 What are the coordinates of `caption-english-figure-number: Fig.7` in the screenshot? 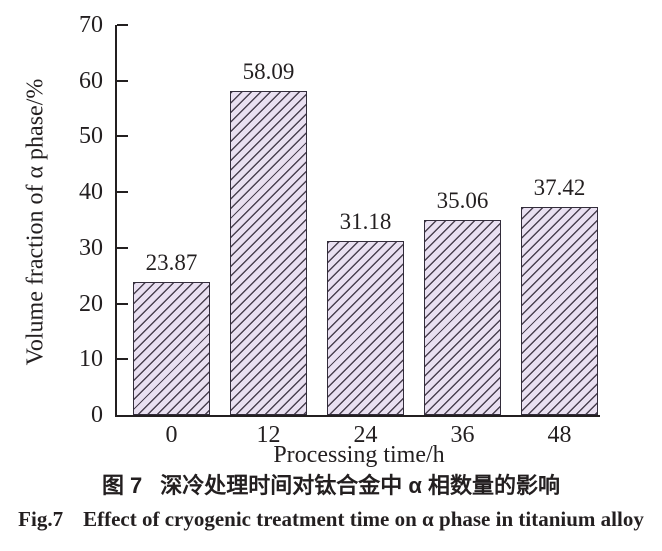 It's located at (41, 519).